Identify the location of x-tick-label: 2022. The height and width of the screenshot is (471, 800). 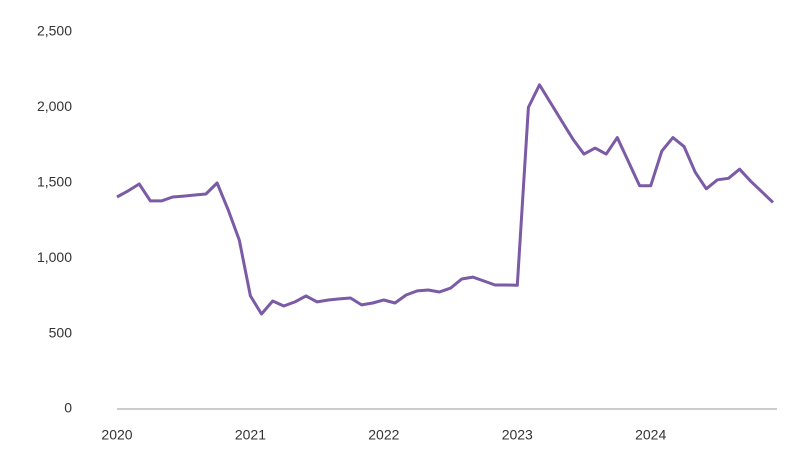
(383, 435).